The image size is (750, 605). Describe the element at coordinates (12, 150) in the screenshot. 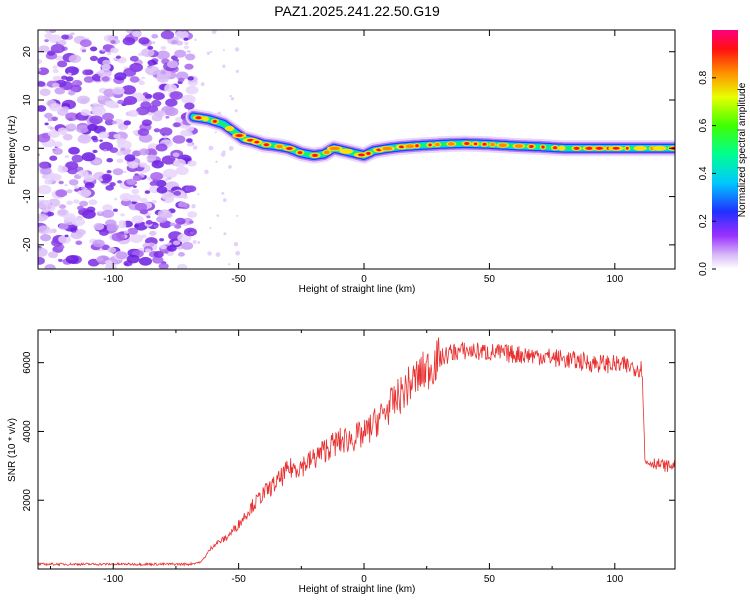

I see `spectrogram-y-label: Frequency (Hz)` at that location.